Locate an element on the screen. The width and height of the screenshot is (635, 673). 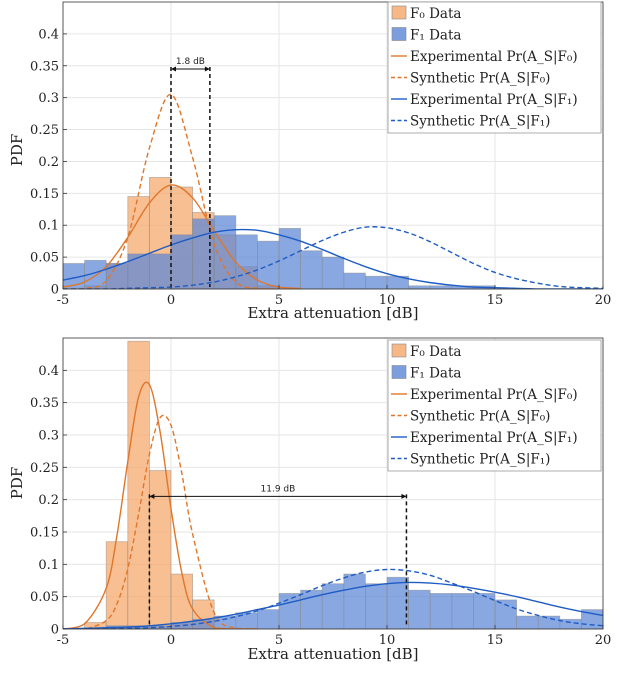
histogram-f0 is located at coordinates (149, 485).